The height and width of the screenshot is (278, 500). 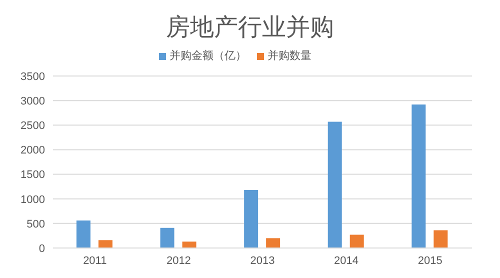 What do you see at coordinates (430, 260) in the screenshot?
I see `x-tick-label: 2015` at bounding box center [430, 260].